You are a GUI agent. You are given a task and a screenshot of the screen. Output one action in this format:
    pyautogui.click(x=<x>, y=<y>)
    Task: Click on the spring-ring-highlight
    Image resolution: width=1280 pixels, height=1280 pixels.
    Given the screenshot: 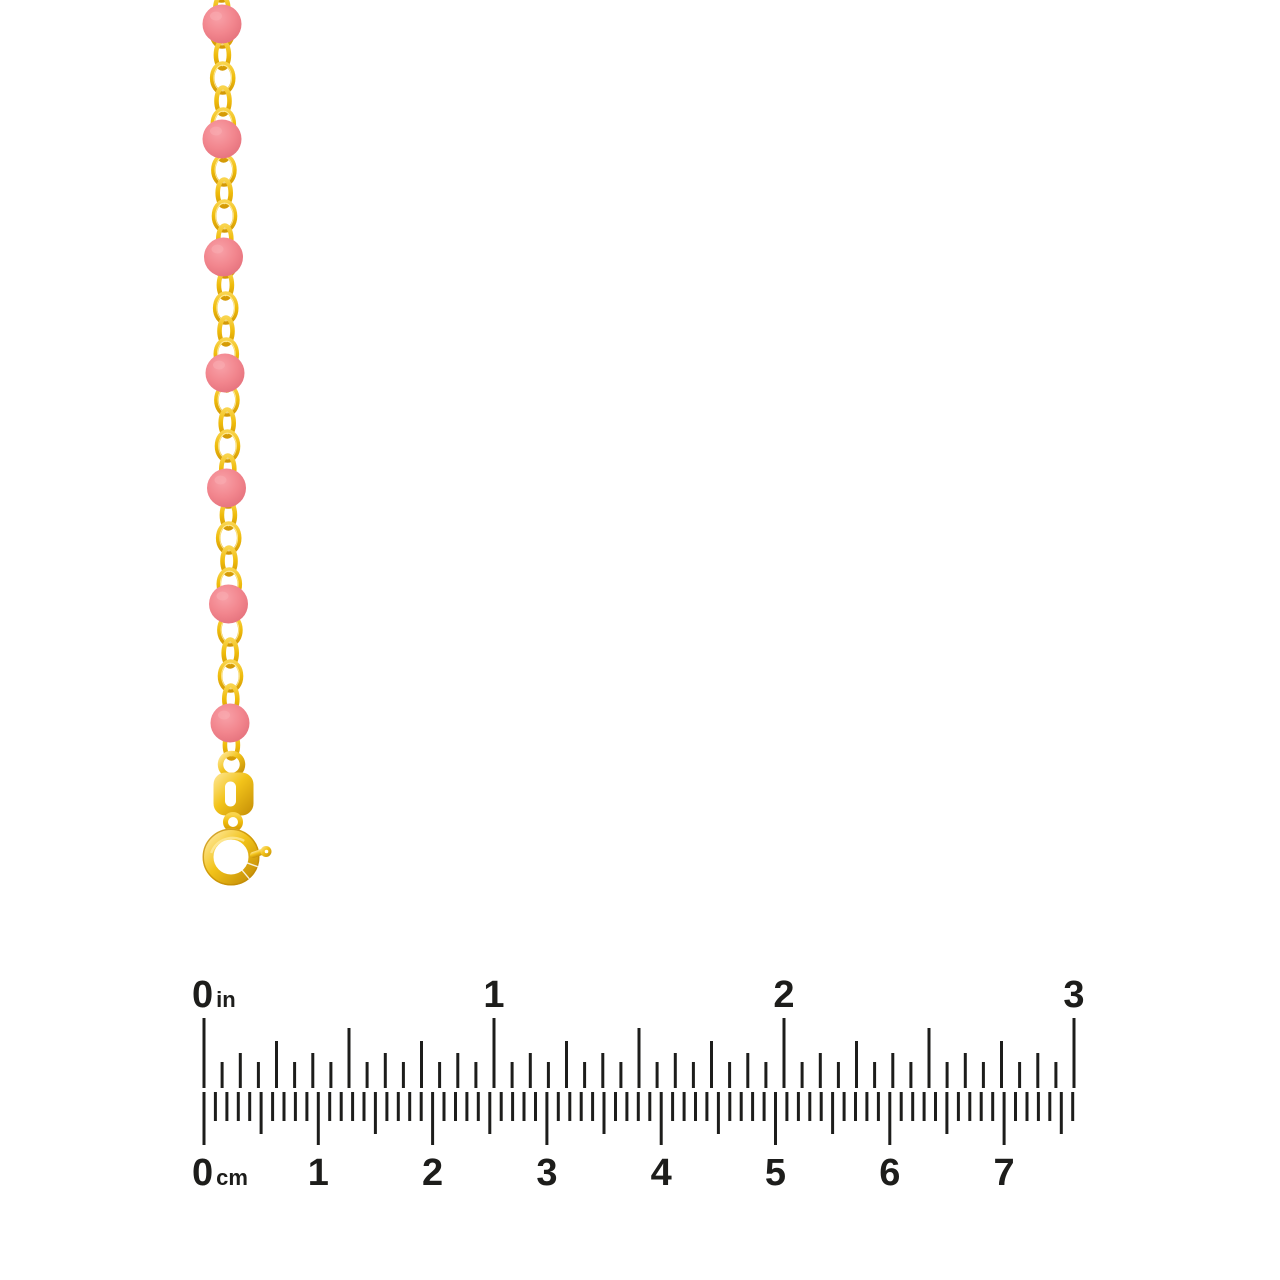 What is the action you would take?
    pyautogui.click(x=232, y=861)
    